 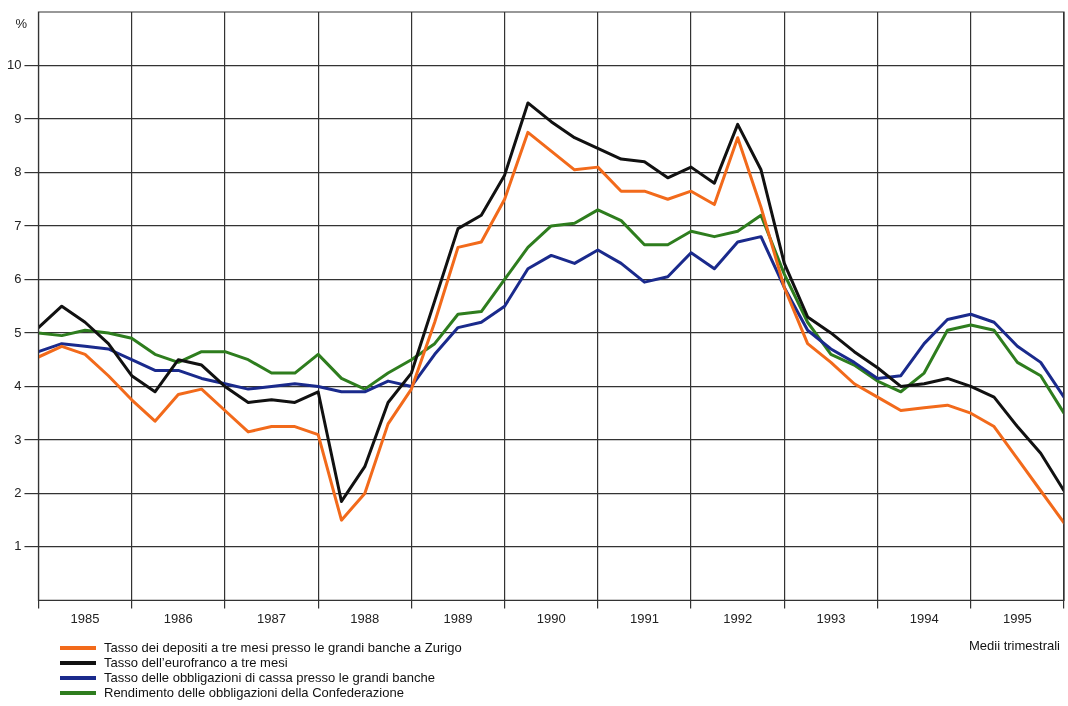 What do you see at coordinates (18, 546) in the screenshot?
I see `y-tick-label: 1` at bounding box center [18, 546].